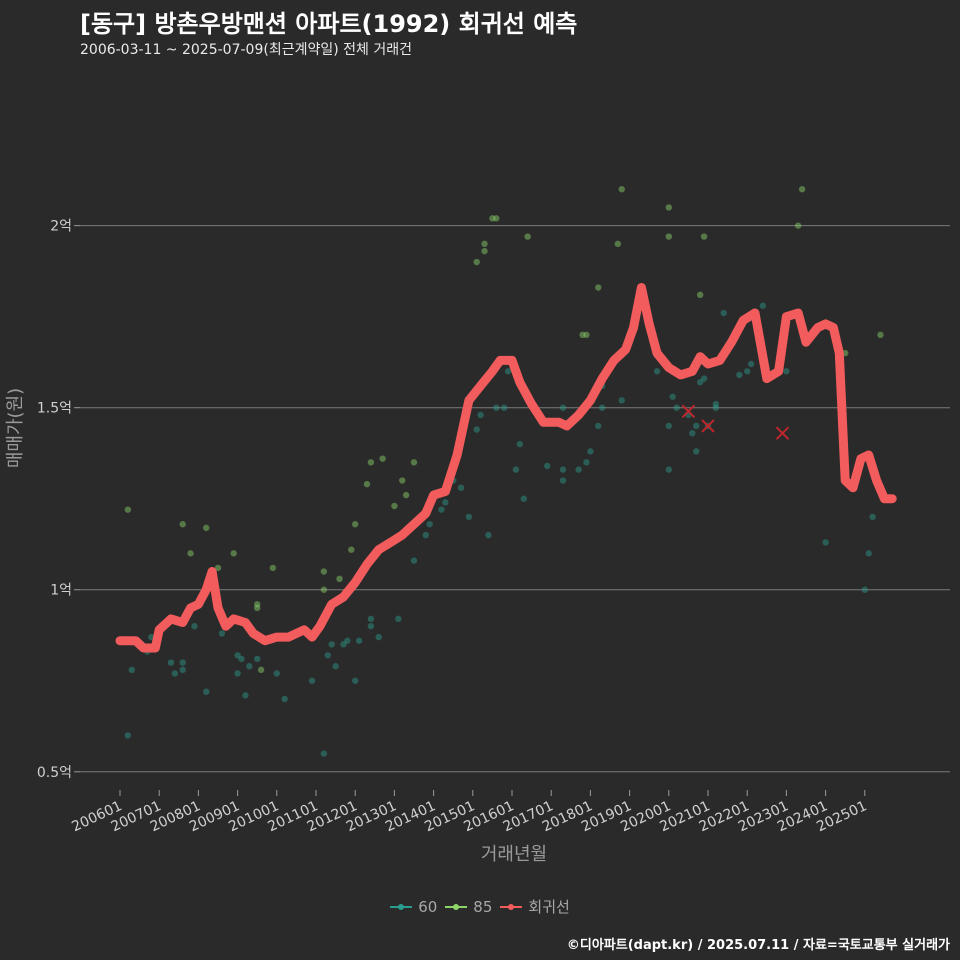 Image resolution: width=960 pixels, height=960 pixels. I want to click on y-tick-label: 1억, so click(61, 591).